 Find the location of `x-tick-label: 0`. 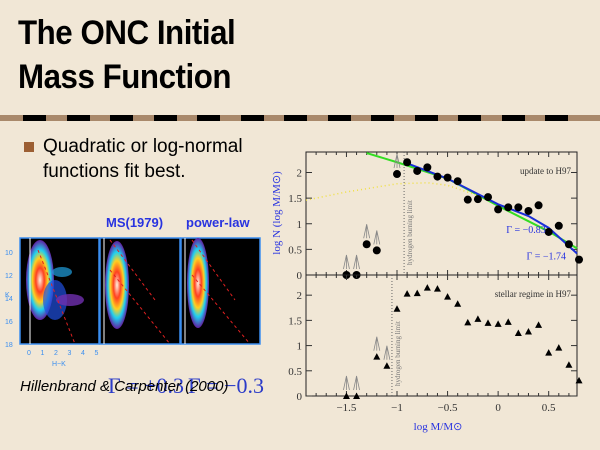

x-tick-label: 0 is located at coordinates (498, 408).